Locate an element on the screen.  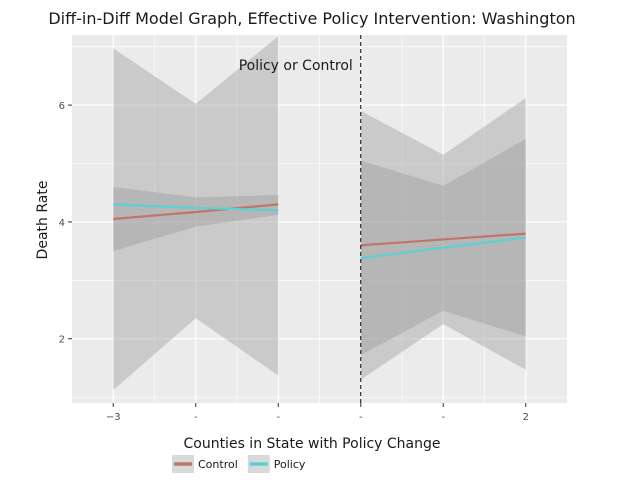
y-axis-ticks: 2 4 6 is located at coordinates (65, 223).